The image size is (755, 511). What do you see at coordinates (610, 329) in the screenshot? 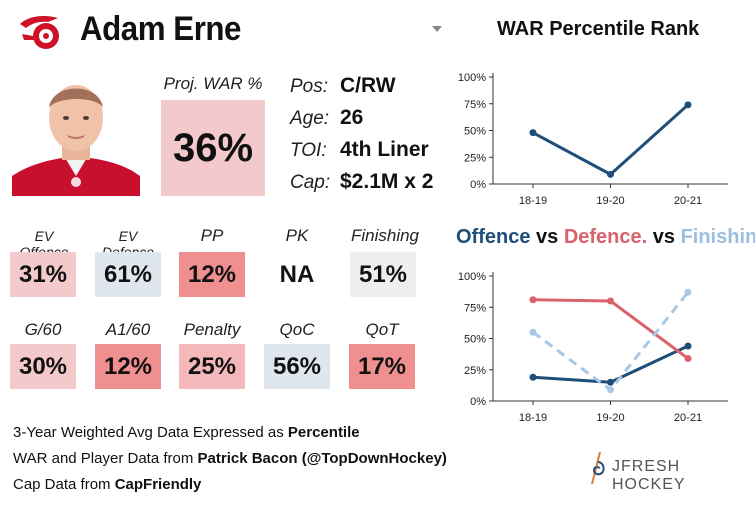
I see `series-line-defence` at bounding box center [610, 329].